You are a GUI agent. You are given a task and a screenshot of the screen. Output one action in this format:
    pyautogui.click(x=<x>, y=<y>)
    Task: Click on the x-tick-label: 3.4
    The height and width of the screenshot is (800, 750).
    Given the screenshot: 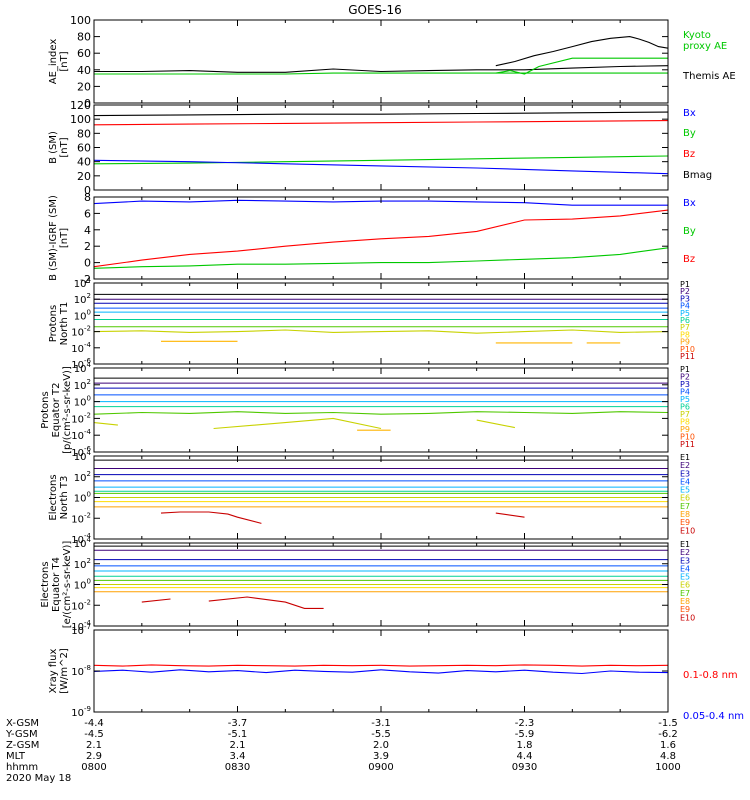 What is the action you would take?
    pyautogui.click(x=238, y=756)
    